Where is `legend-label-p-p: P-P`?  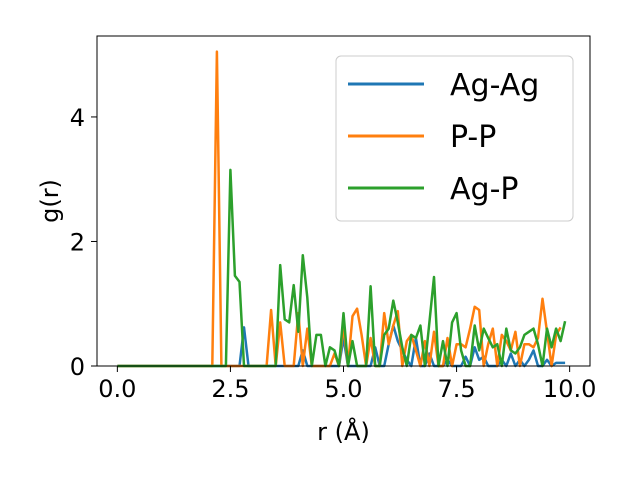
legend-label-p-p: P-P is located at coordinates (473, 137).